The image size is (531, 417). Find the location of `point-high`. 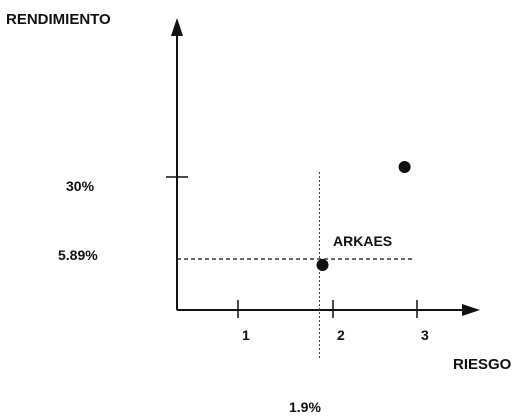

point-high is located at coordinates (404, 167).